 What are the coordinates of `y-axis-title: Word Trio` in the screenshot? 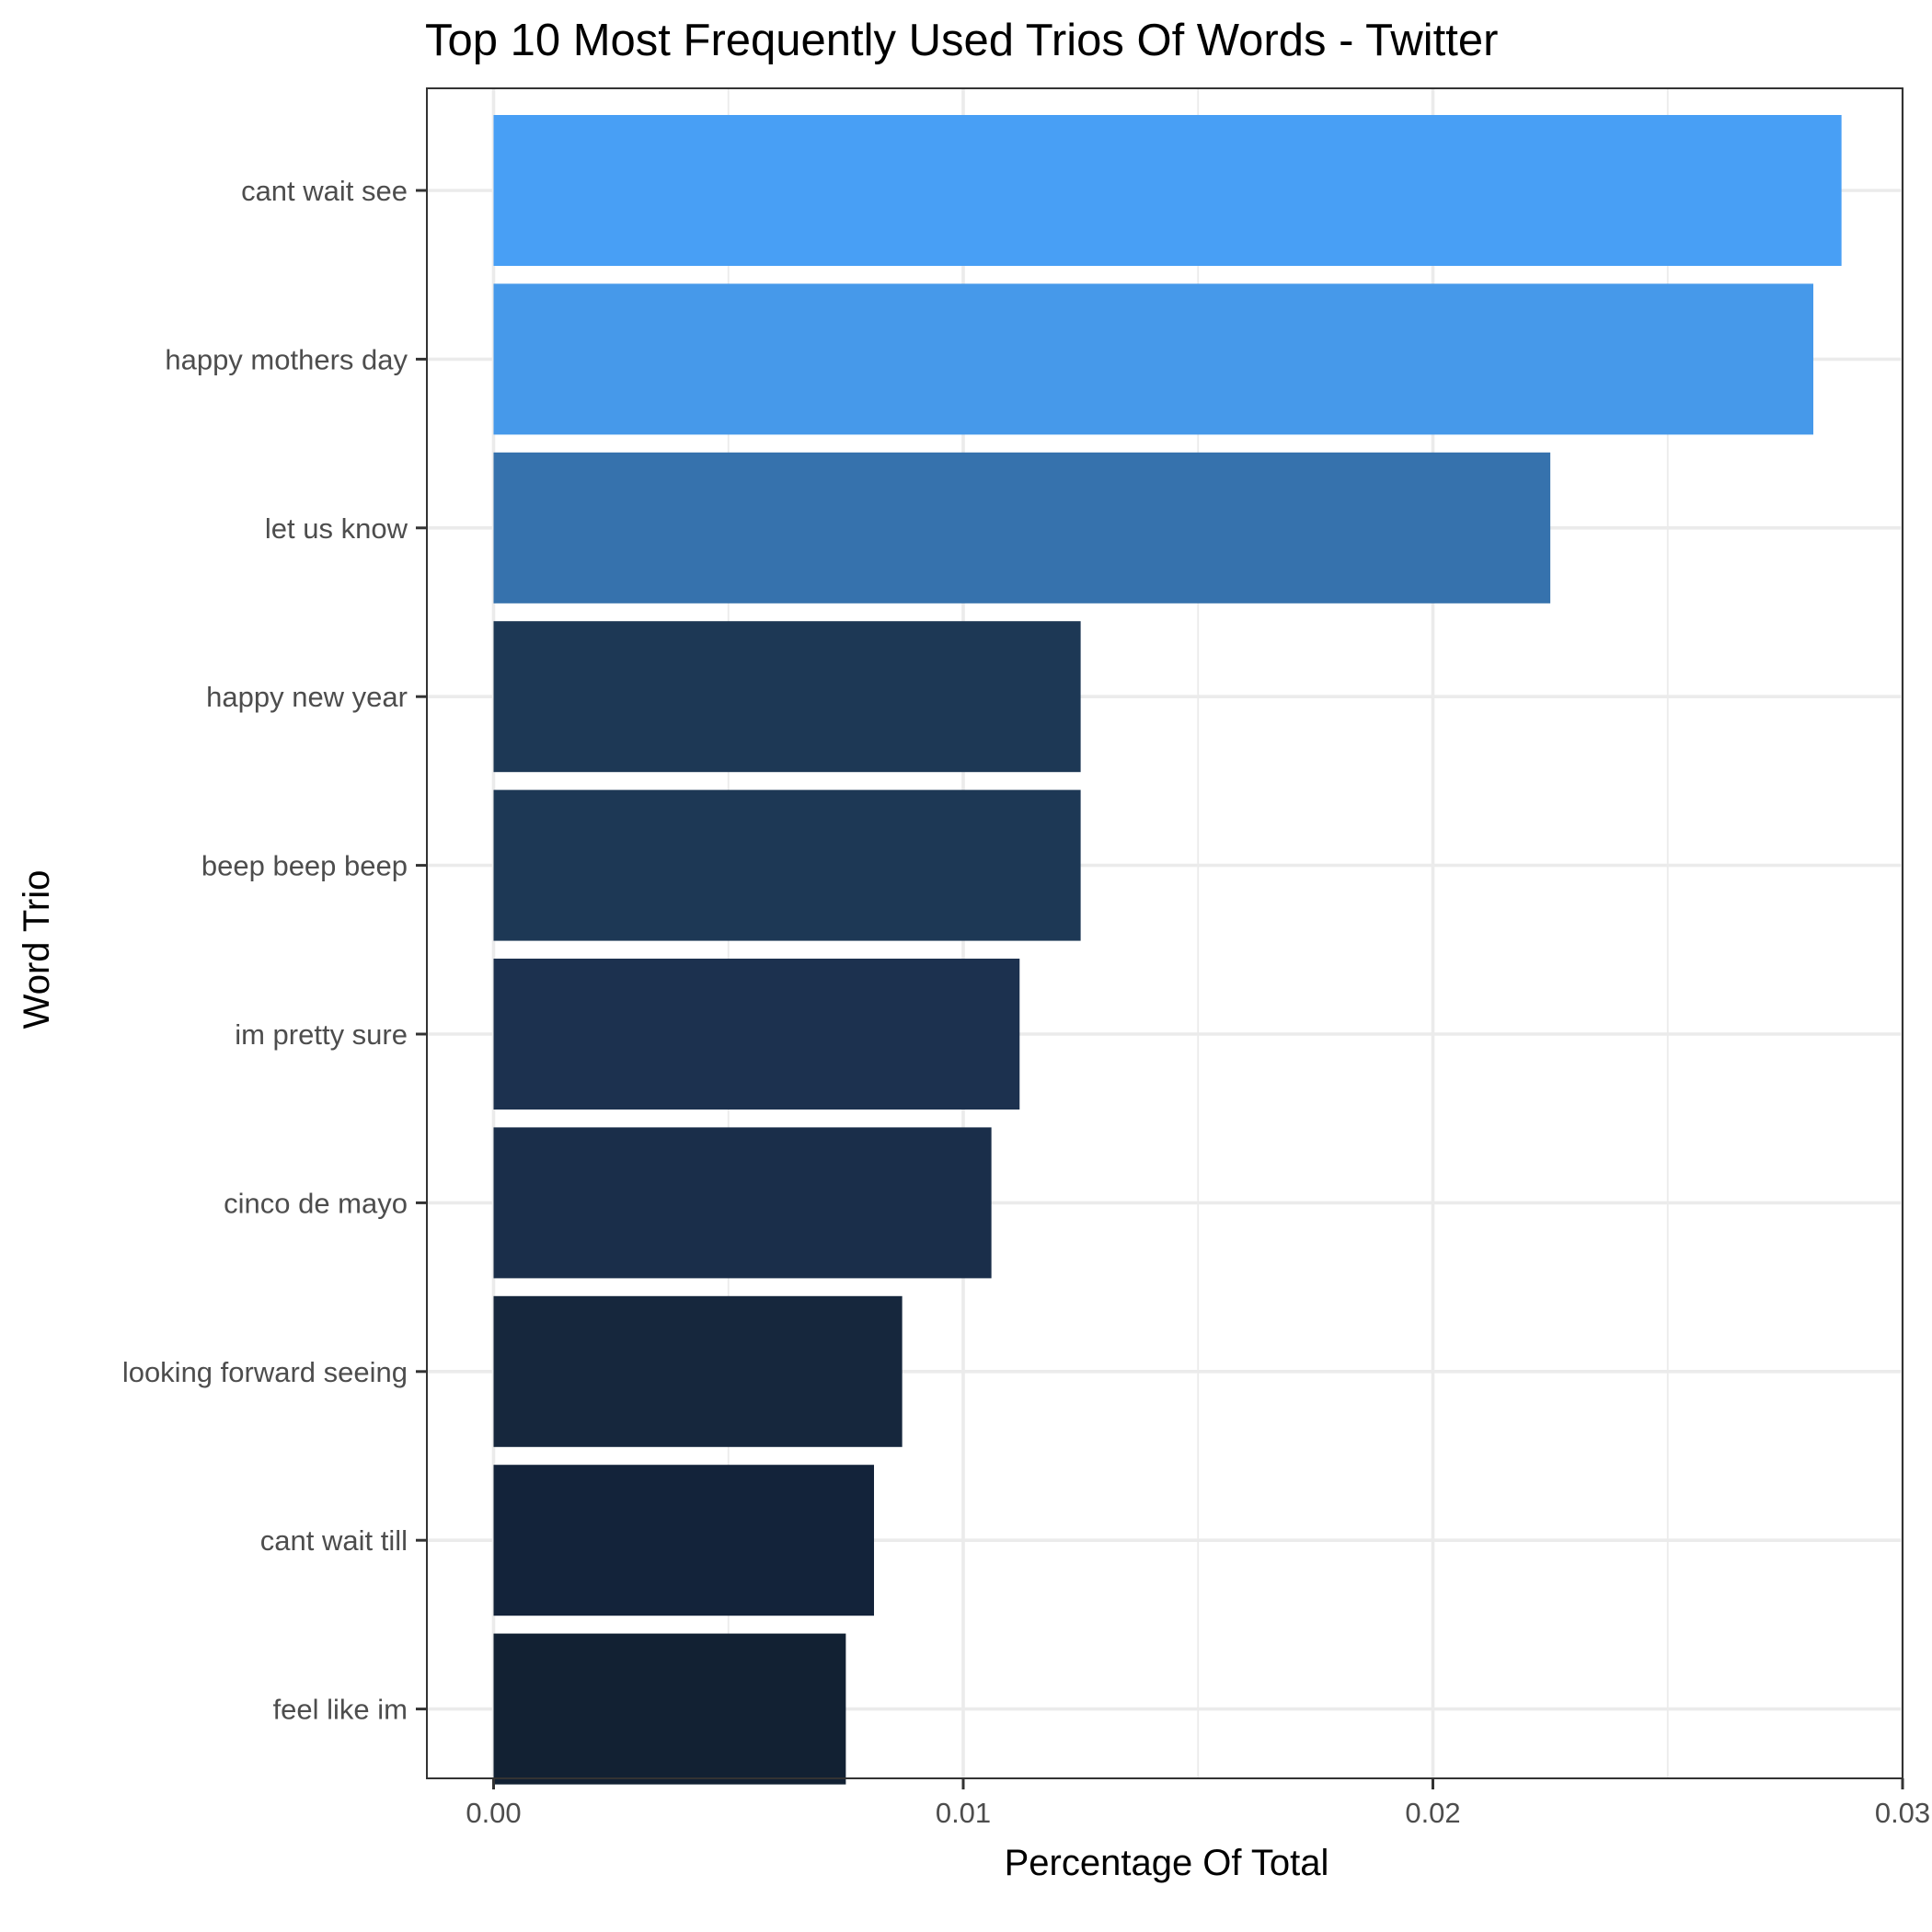 It's located at (37, 949).